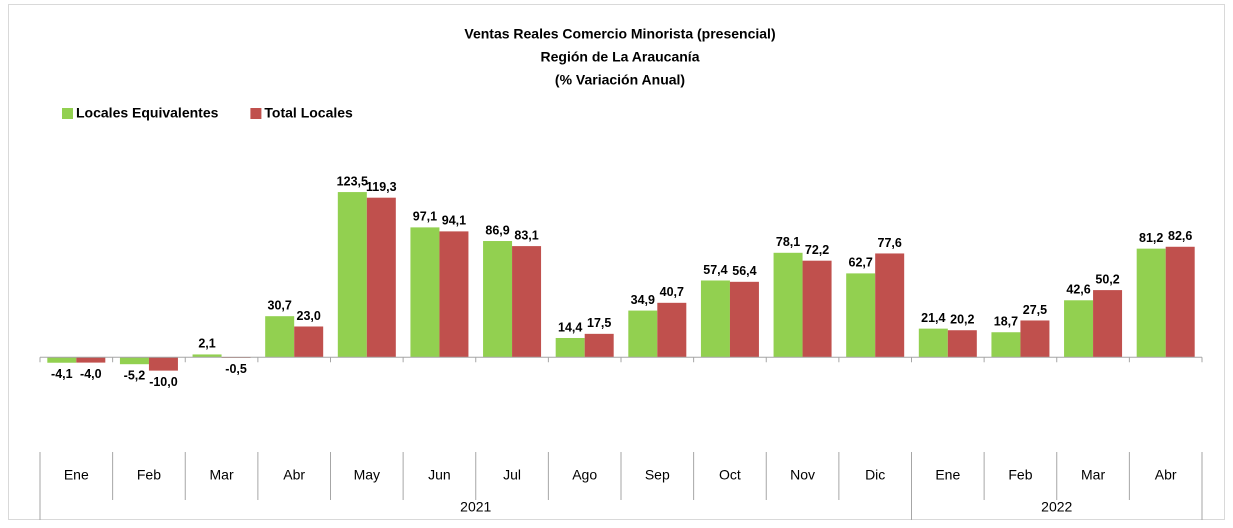 The height and width of the screenshot is (528, 1233). Describe the element at coordinates (672, 292) in the screenshot. I see `data-label: 40,7` at that location.